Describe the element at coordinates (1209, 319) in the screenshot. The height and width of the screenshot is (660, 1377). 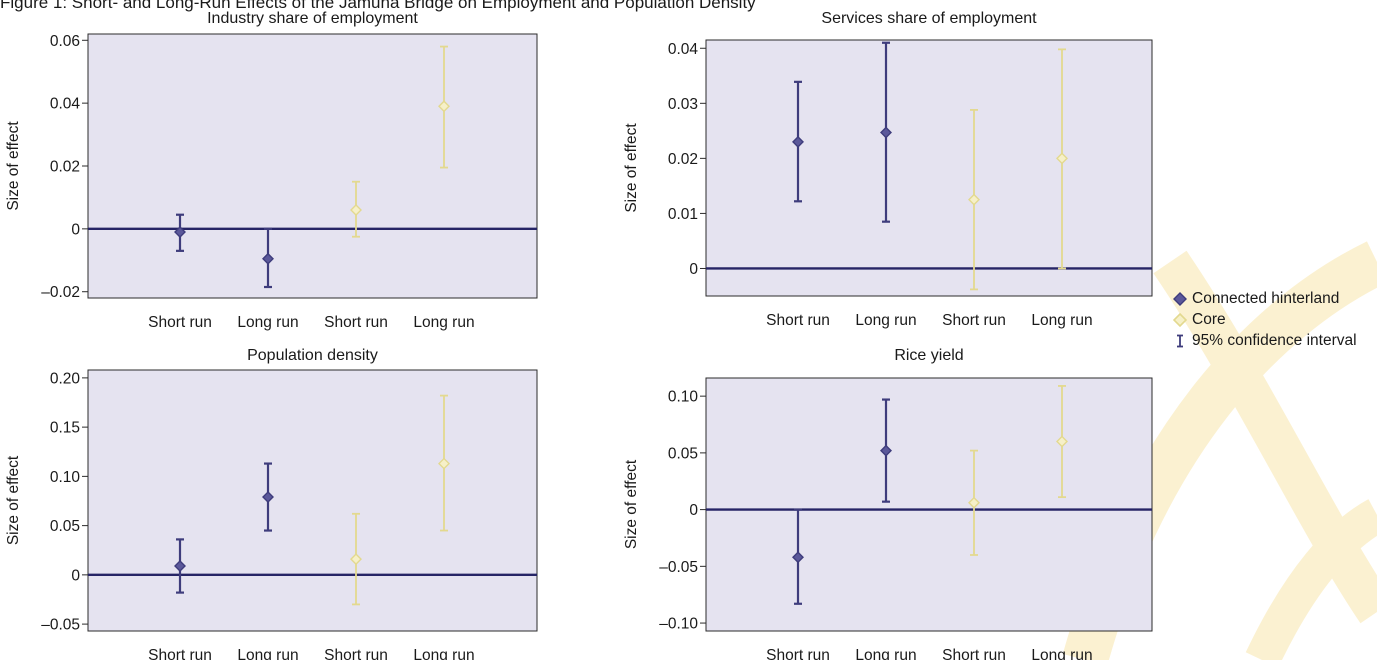
I see `legend-label-core: Core` at that location.